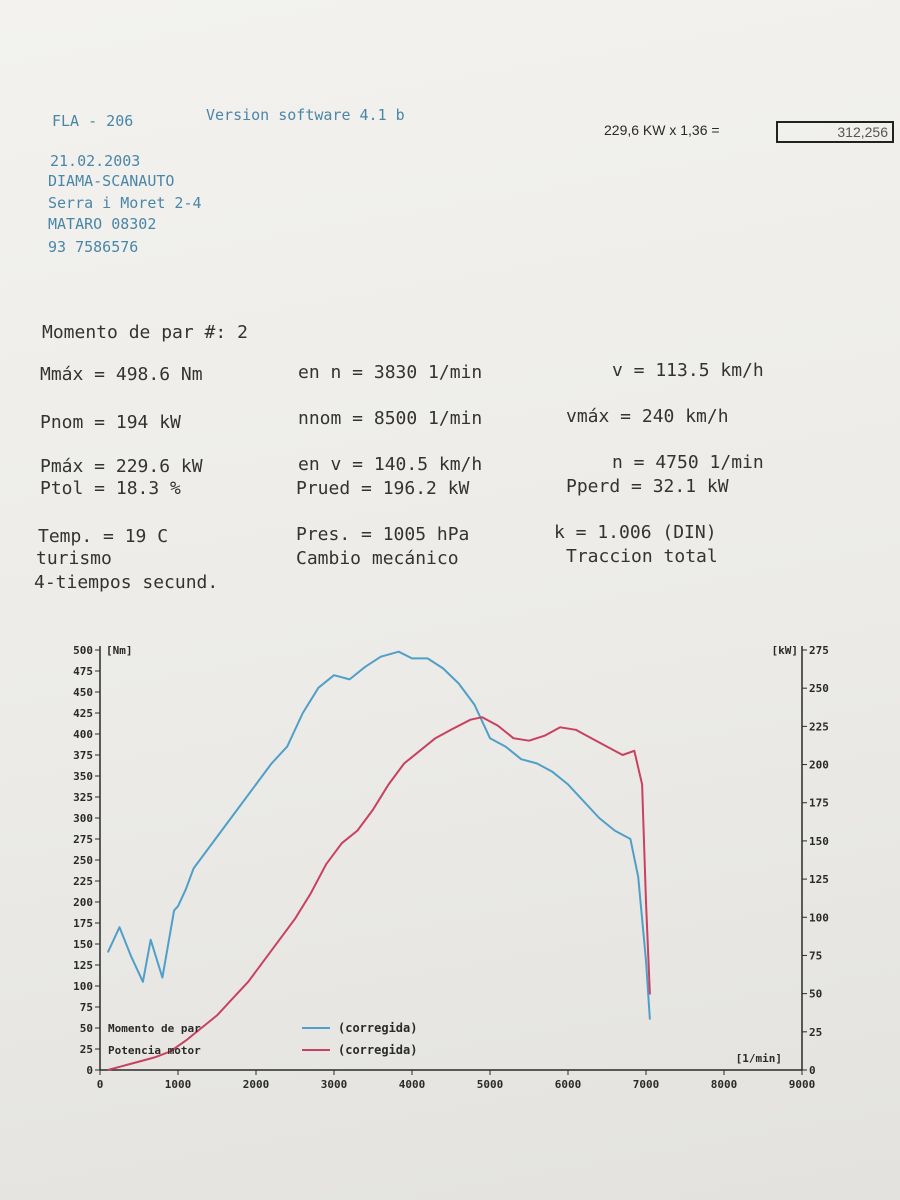 Image resolution: width=900 pixels, height=1200 pixels. What do you see at coordinates (688, 370) in the screenshot?
I see `stat-mmax-speed: v = 113.5 km/h` at bounding box center [688, 370].